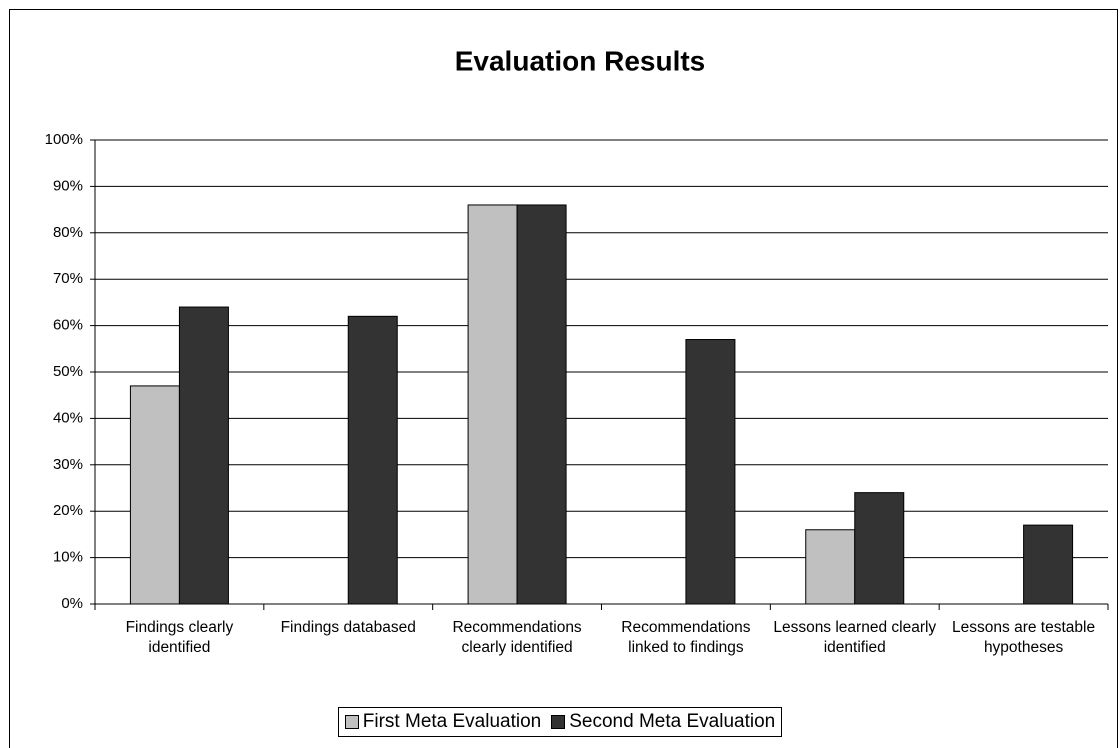  What do you see at coordinates (580, 60) in the screenshot?
I see `chart-title: Evaluation Results` at bounding box center [580, 60].